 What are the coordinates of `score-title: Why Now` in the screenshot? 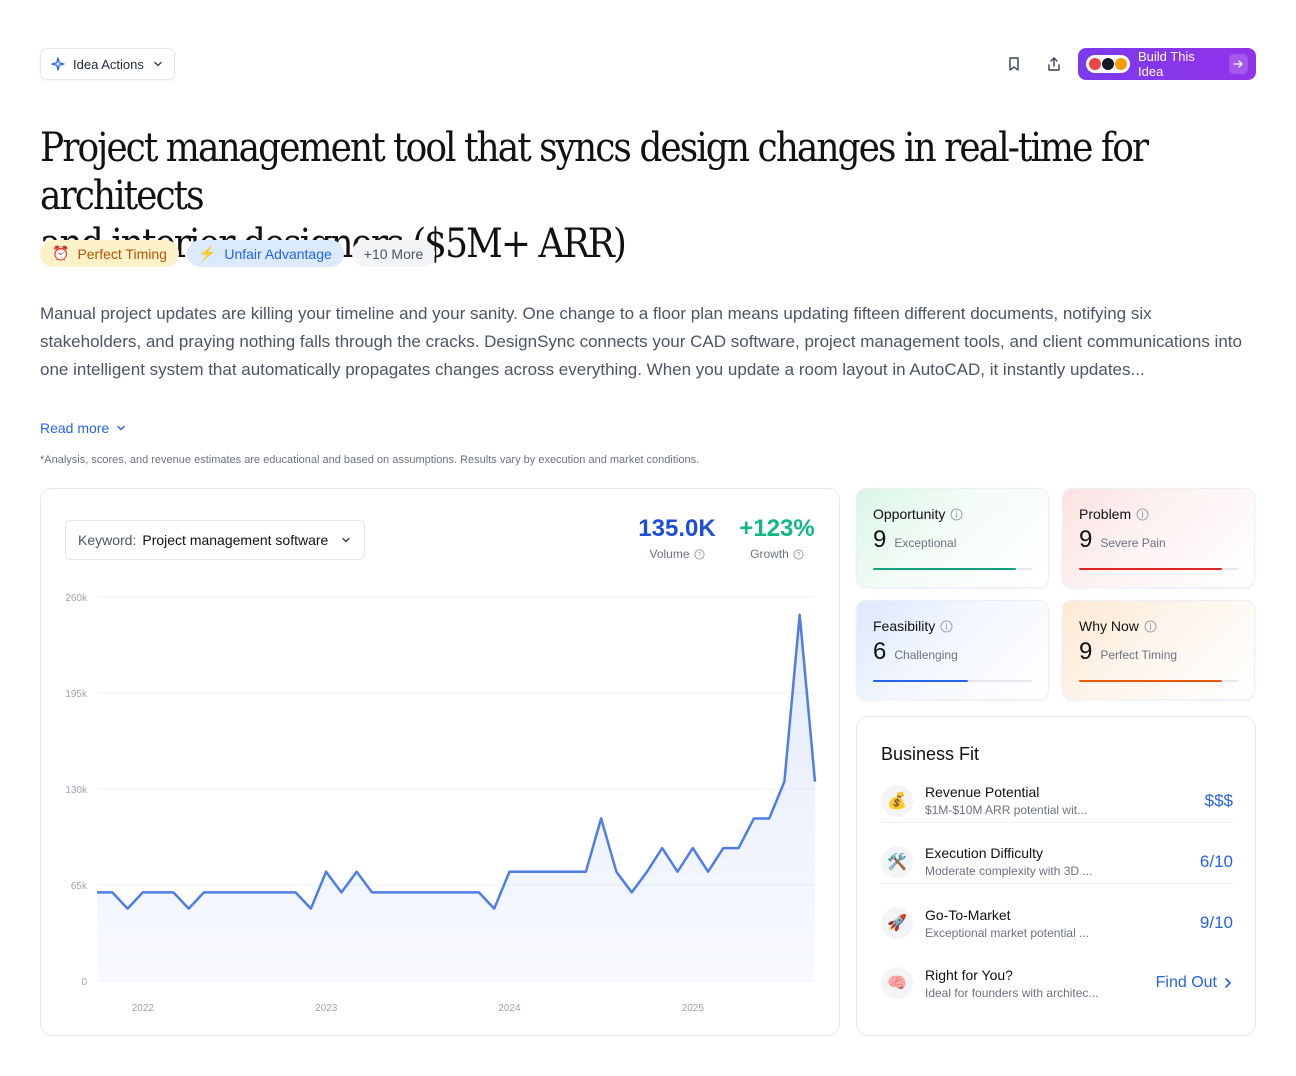 It's located at (1109, 626).